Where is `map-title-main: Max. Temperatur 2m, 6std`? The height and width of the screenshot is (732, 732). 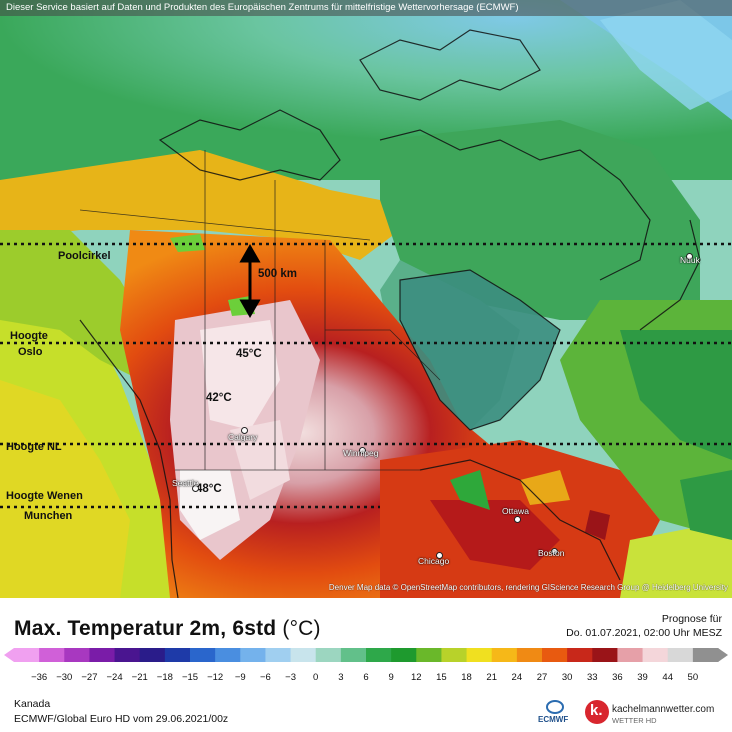
map-title-main: Max. Temperatur 2m, 6std is located at coordinates (145, 628).